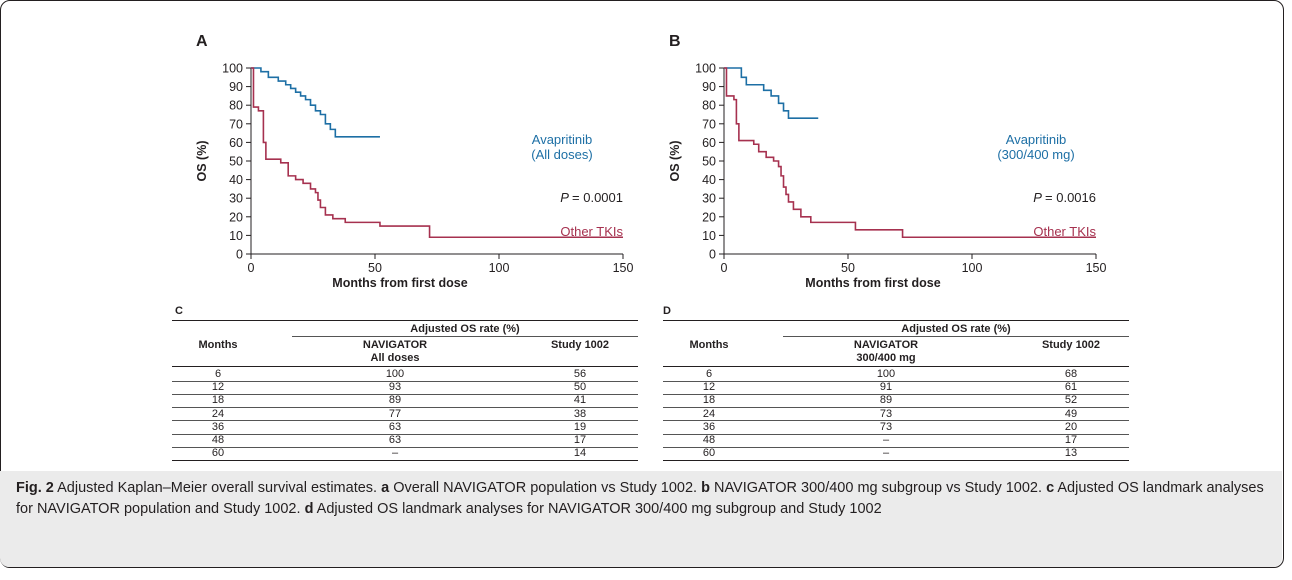  Describe the element at coordinates (580, 440) in the screenshot. I see `table-cell: 17` at that location.